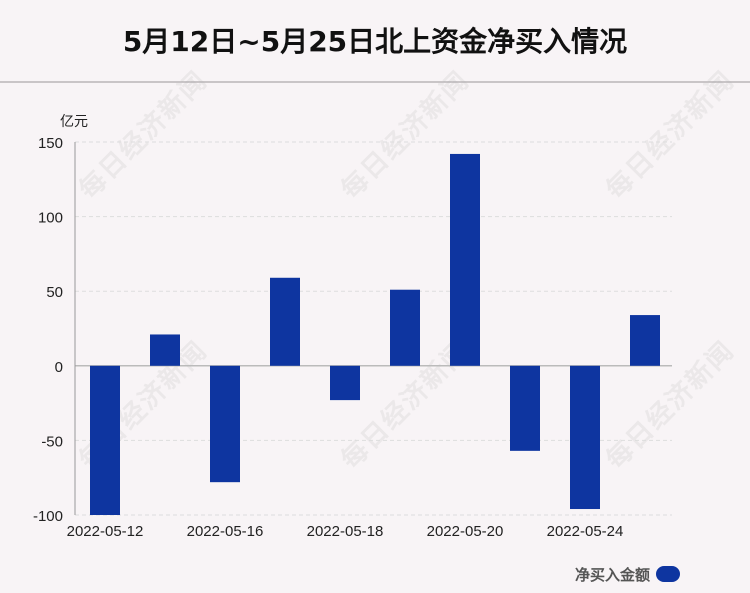 This screenshot has width=750, height=593. What do you see at coordinates (50, 143) in the screenshot?
I see `y-tick-label: 150` at bounding box center [50, 143].